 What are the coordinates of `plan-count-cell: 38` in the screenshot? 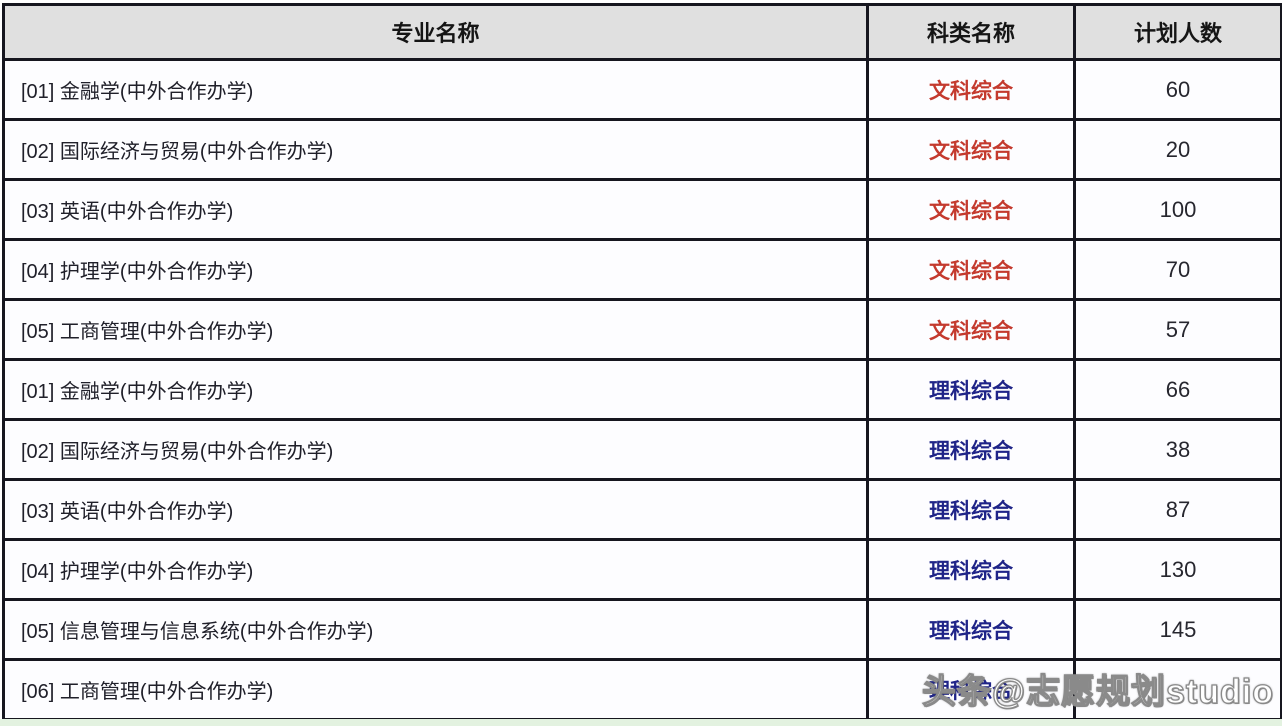 It's located at (1177, 449).